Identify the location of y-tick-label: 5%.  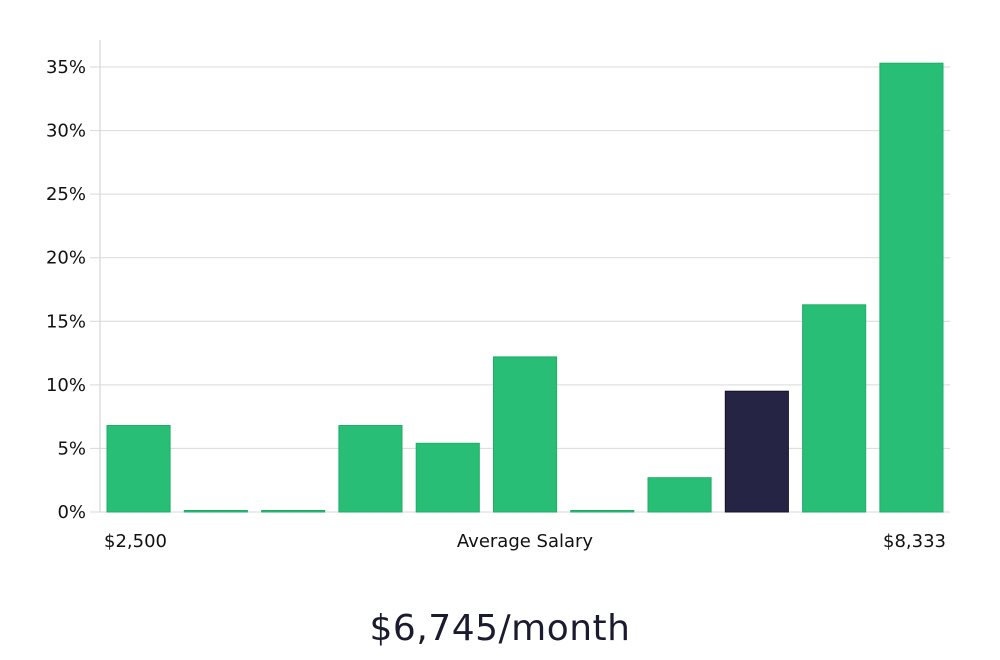
(71, 448).